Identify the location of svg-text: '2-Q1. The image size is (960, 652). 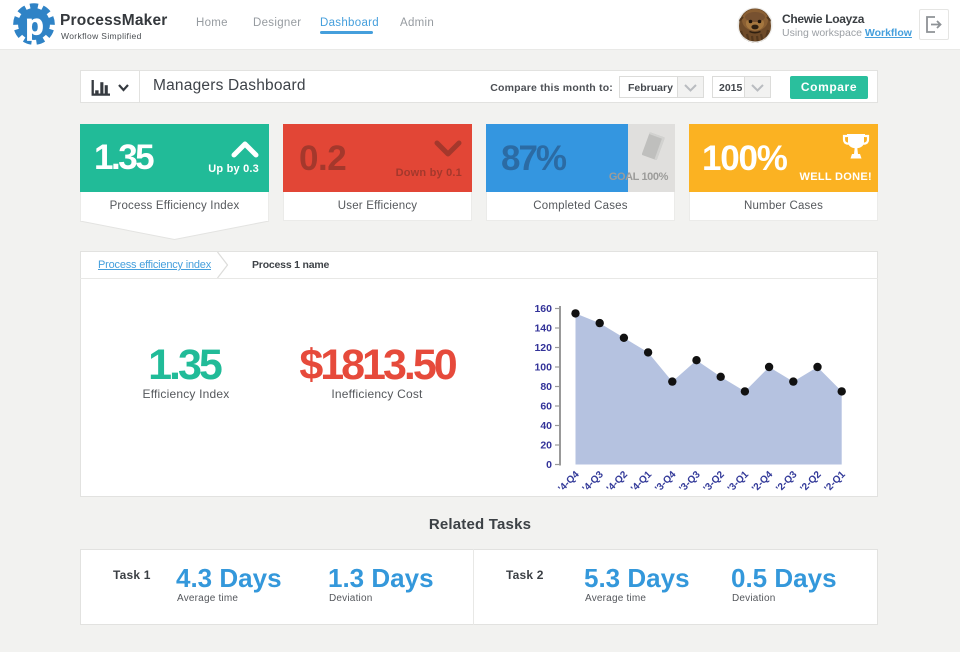
(835, 481).